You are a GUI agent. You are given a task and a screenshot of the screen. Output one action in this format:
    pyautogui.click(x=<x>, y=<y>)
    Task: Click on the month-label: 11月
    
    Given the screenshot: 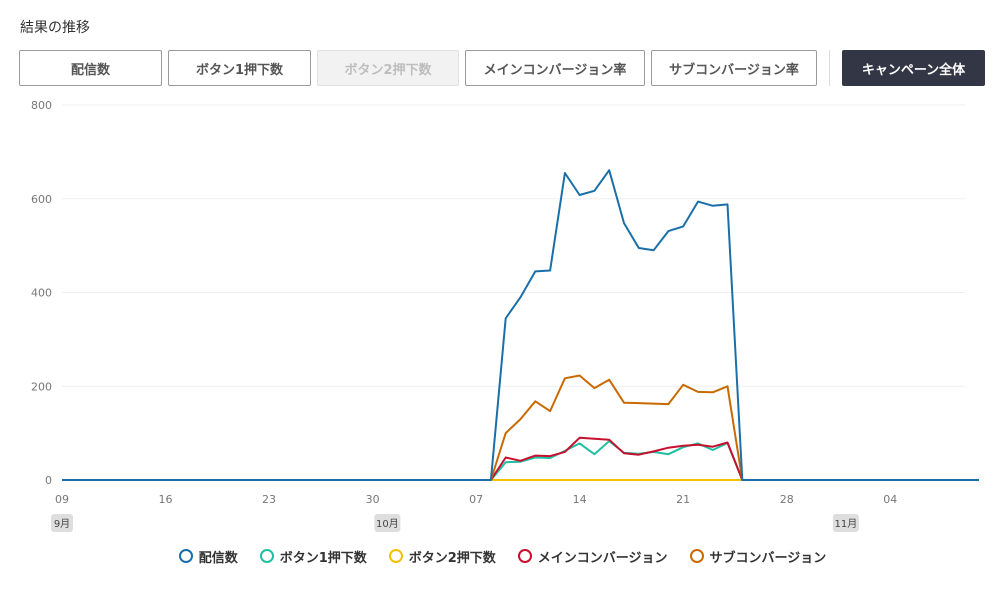 What is the action you would take?
    pyautogui.click(x=846, y=524)
    